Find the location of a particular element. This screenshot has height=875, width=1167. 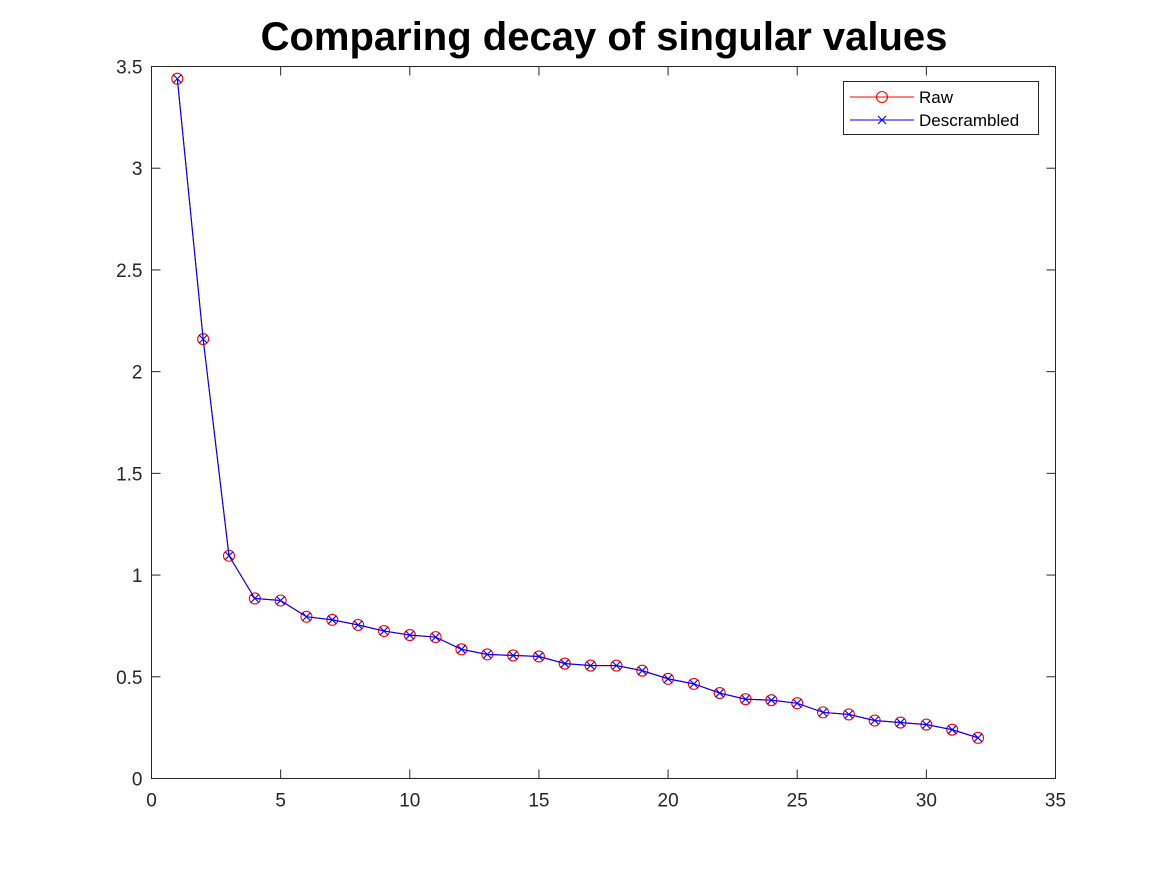

y-tick-label: 1.5 is located at coordinates (129, 474).